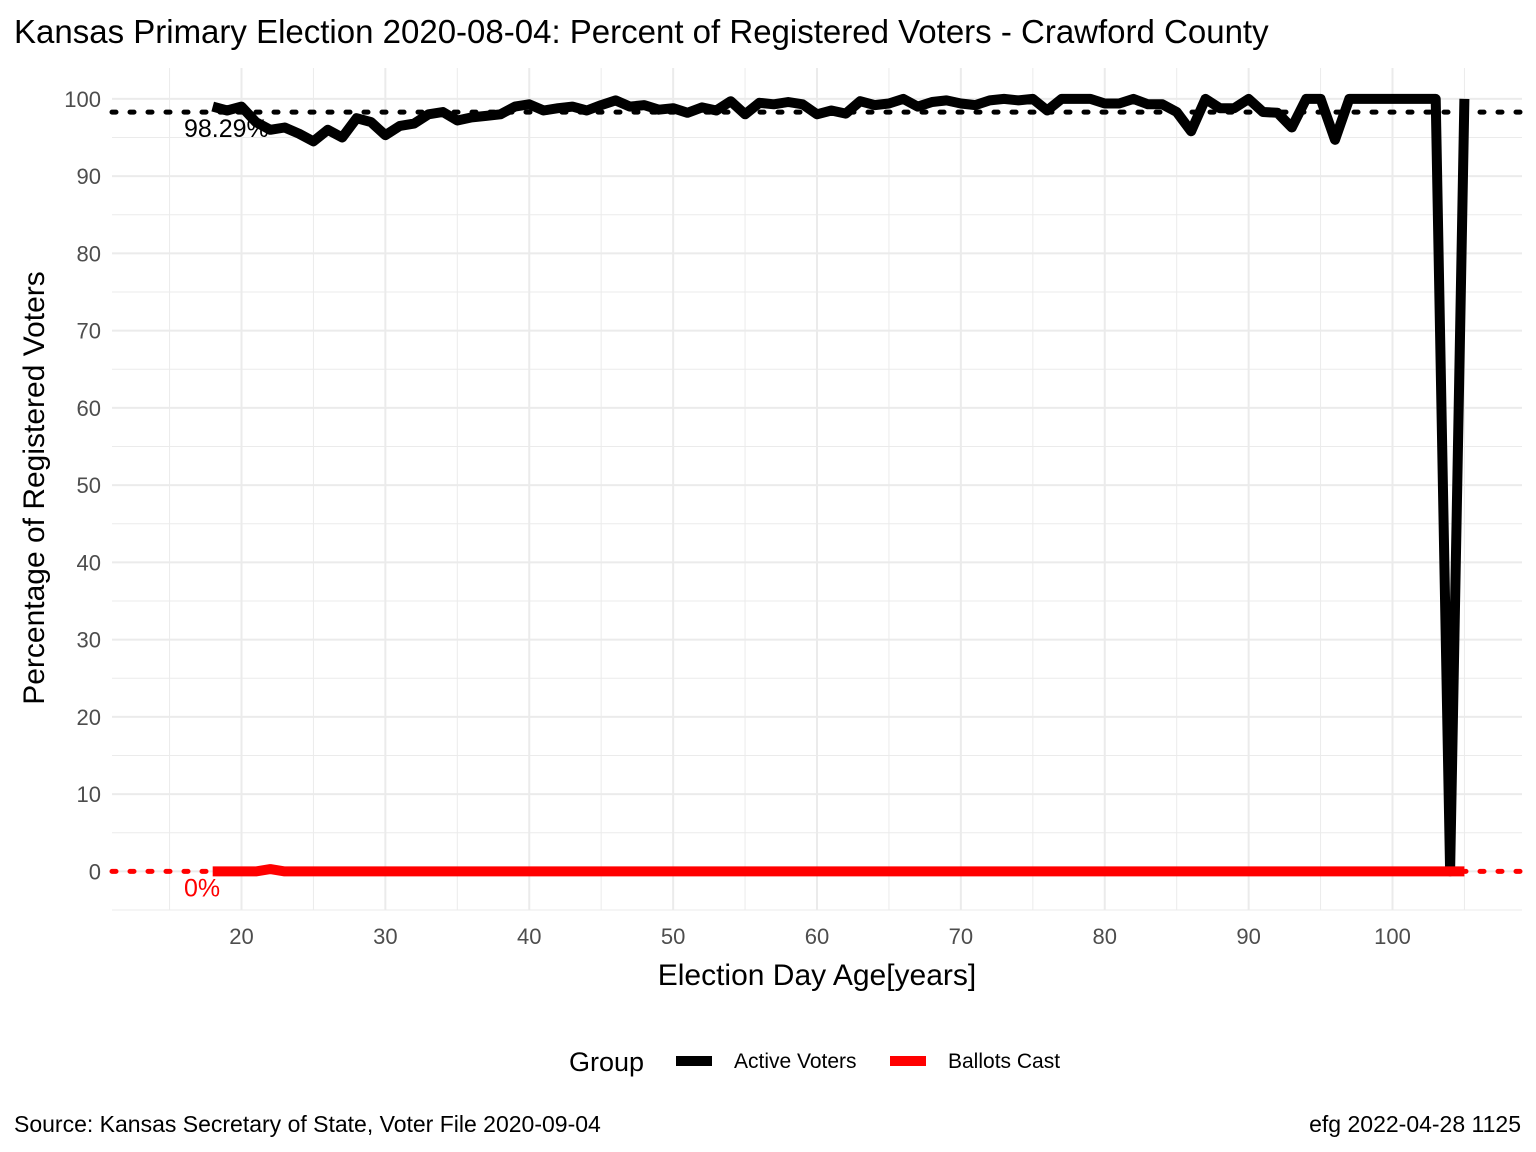 The height and width of the screenshot is (1152, 1536). Describe the element at coordinates (529, 936) in the screenshot. I see `x-tick-label: 40` at that location.